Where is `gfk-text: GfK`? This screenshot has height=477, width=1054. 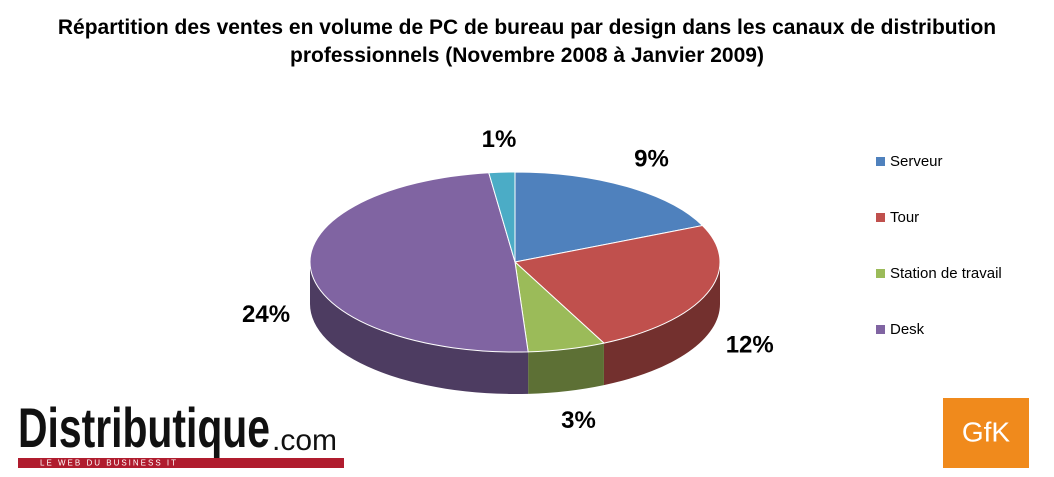 gfk-text: GfK is located at coordinates (986, 431).